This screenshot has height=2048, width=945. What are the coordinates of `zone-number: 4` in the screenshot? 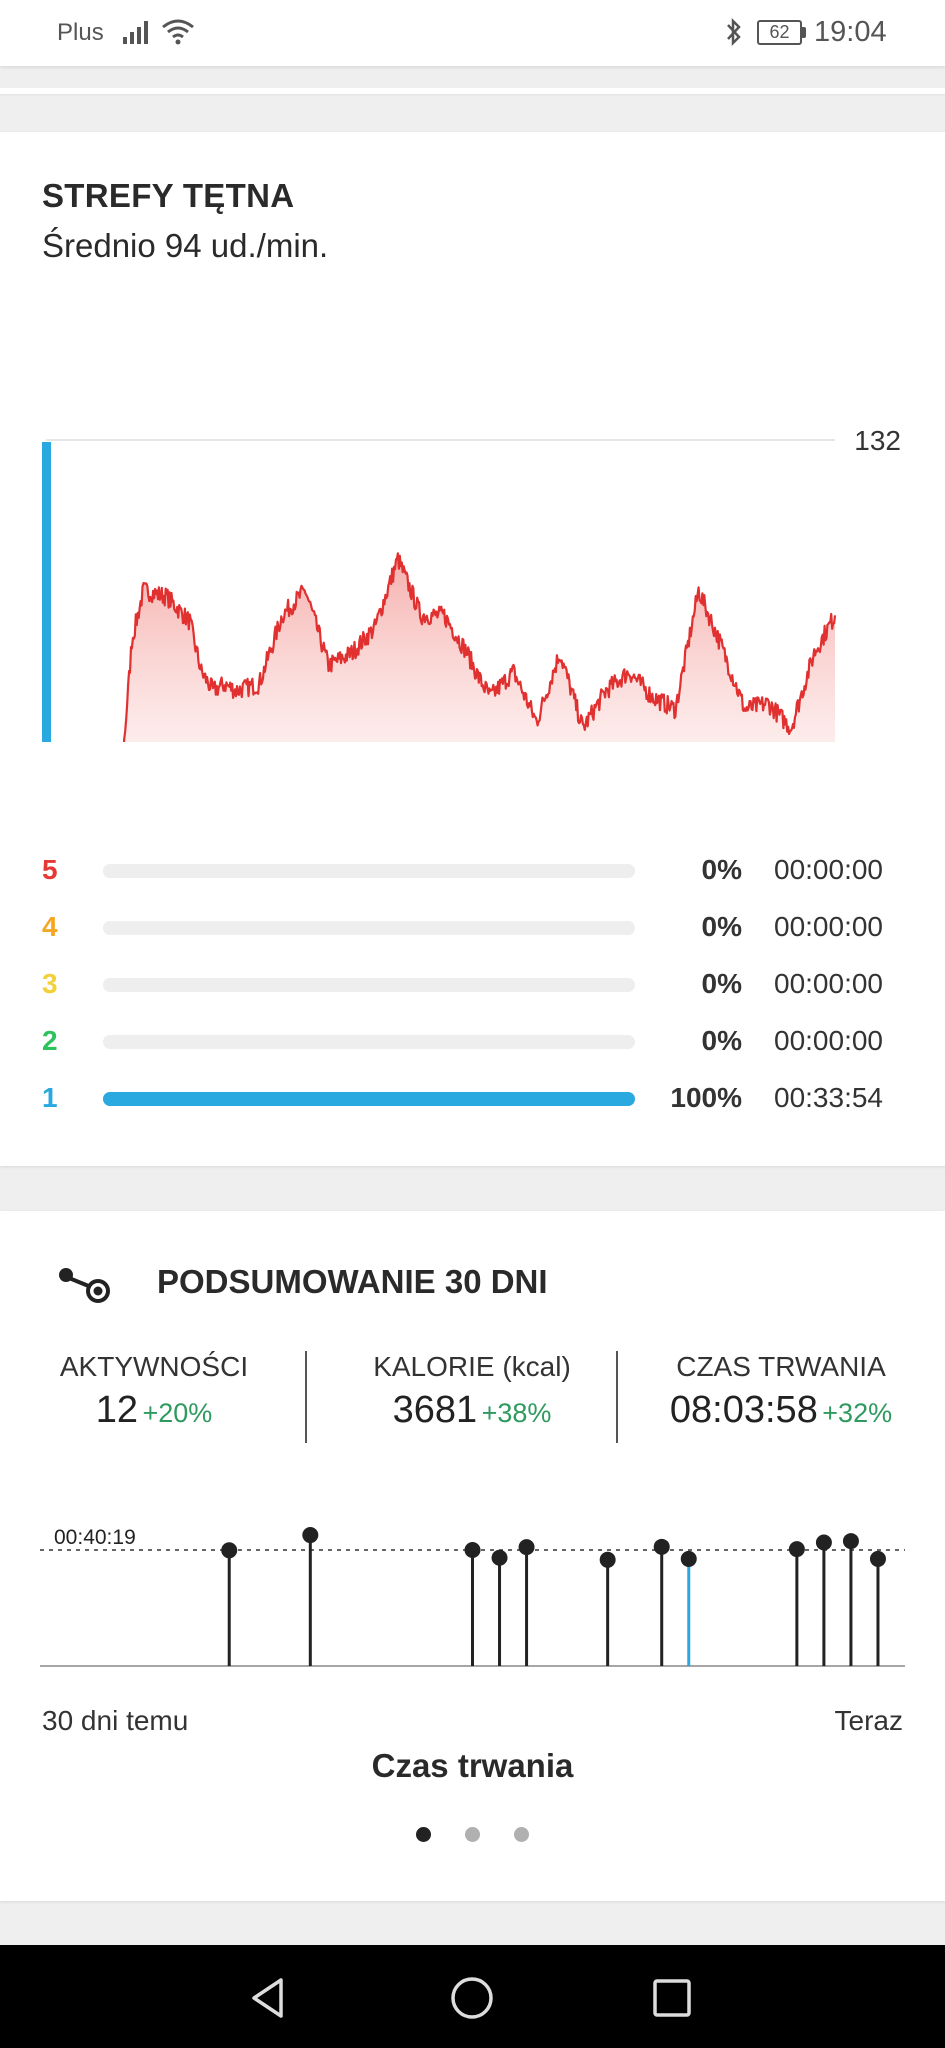 It's located at (50, 926).